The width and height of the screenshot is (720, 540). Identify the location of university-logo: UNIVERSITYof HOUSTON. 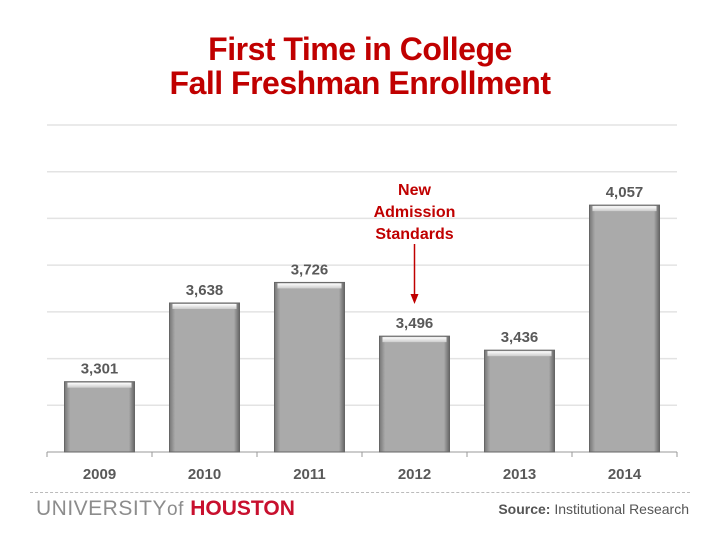
(165, 509).